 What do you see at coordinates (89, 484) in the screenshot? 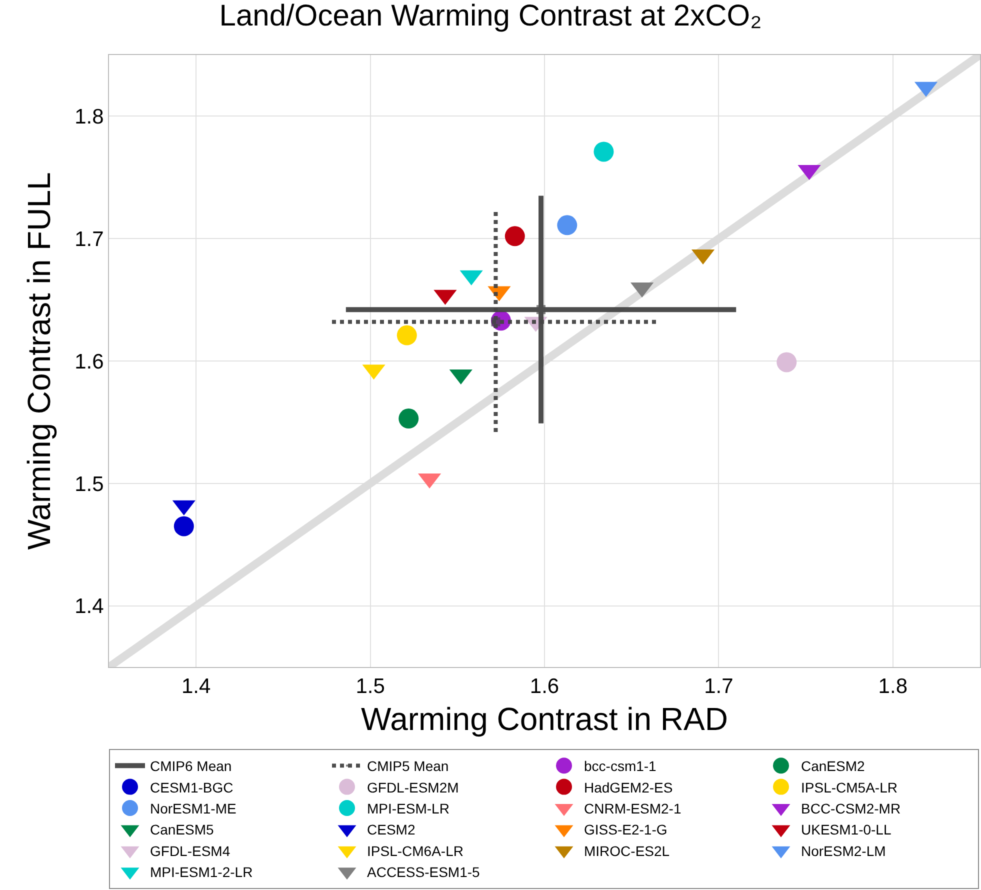
I see `y-tick-label: 1.5` at bounding box center [89, 484].